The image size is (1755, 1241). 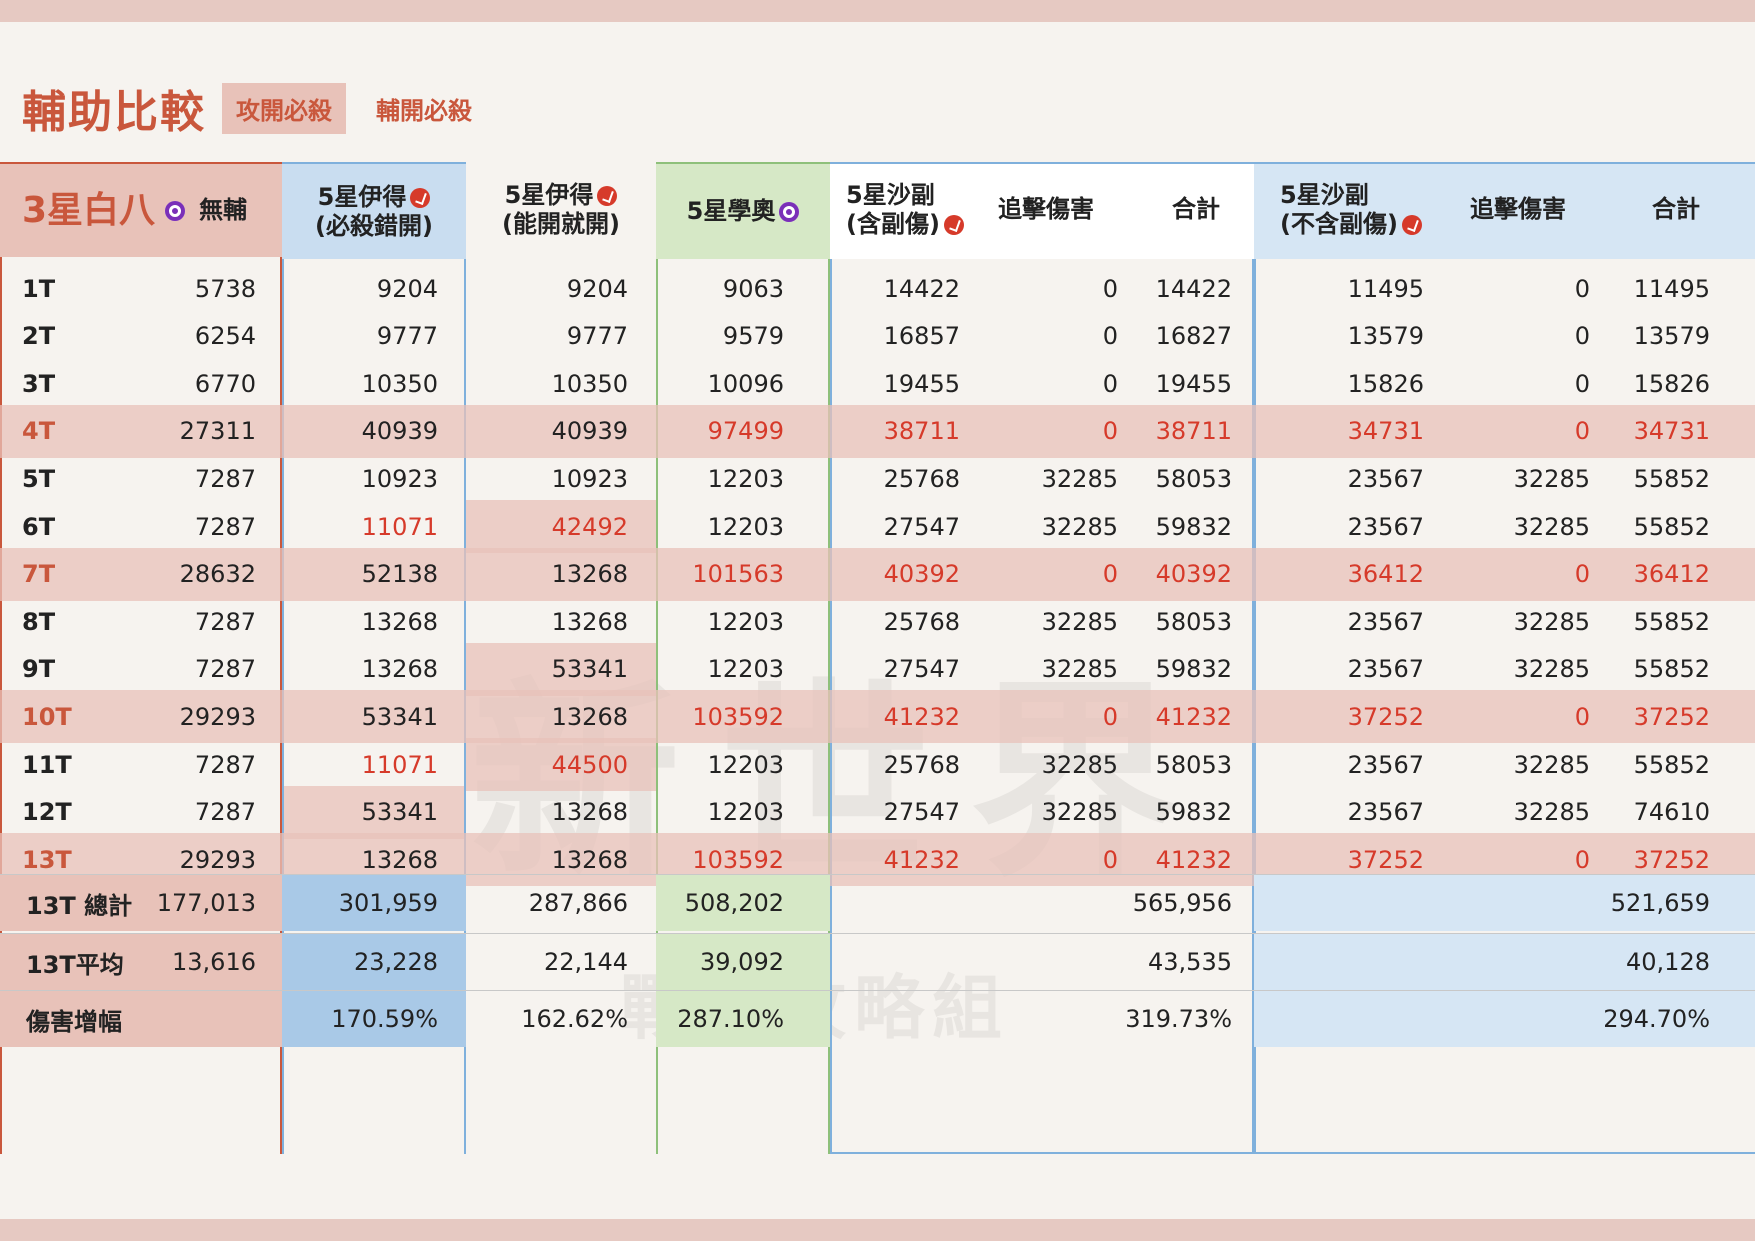 What do you see at coordinates (738, 859) in the screenshot?
I see `table-cell: 103592` at bounding box center [738, 859].